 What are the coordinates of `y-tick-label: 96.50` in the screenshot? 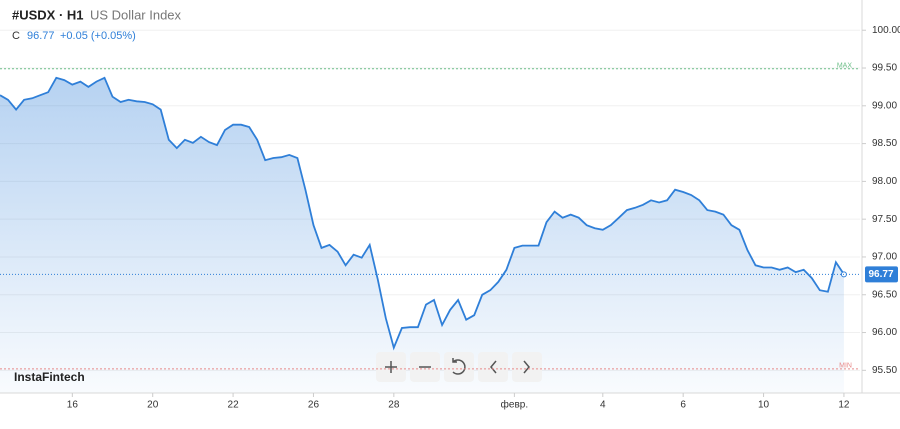 It's located at (884, 294).